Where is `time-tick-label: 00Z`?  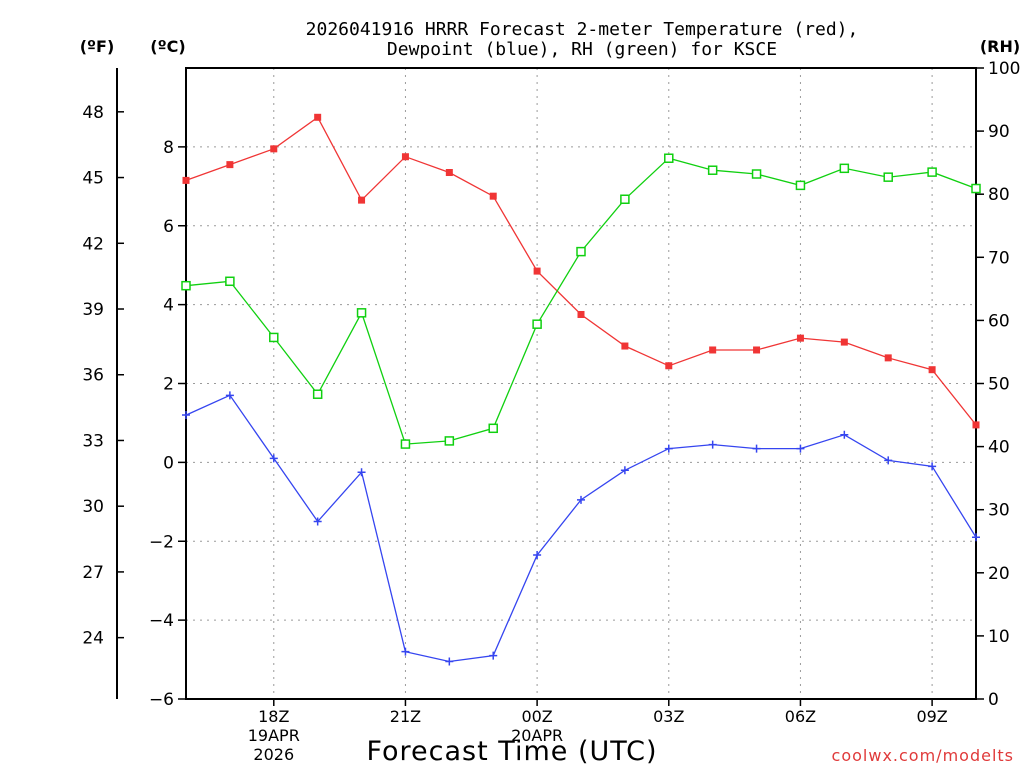 time-tick-label: 00Z is located at coordinates (536, 716).